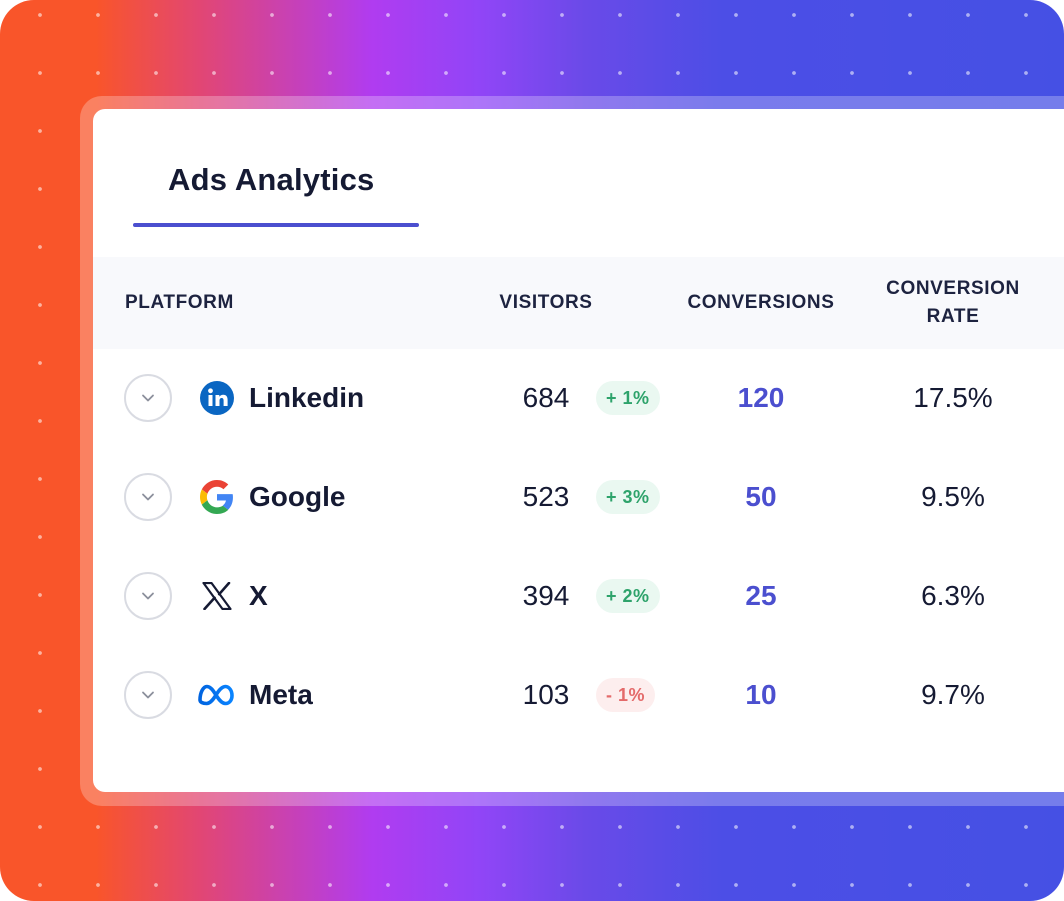 The height and width of the screenshot is (901, 1064). What do you see at coordinates (297, 496) in the screenshot?
I see `platform-name: Google` at bounding box center [297, 496].